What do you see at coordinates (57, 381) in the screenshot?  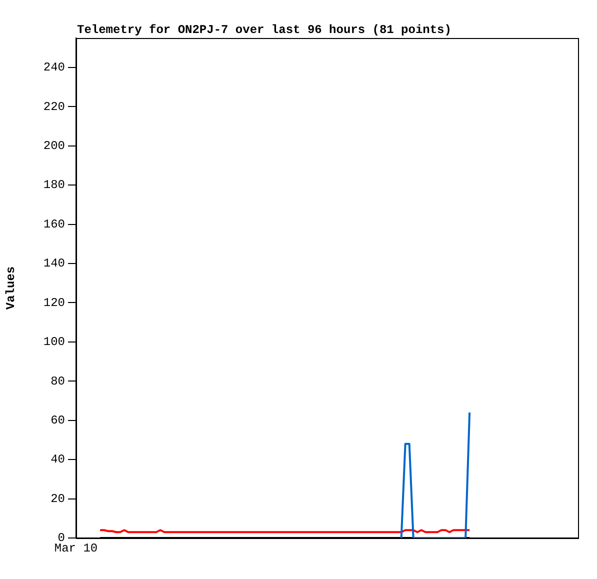 I see `y-tick-label: 80` at bounding box center [57, 381].